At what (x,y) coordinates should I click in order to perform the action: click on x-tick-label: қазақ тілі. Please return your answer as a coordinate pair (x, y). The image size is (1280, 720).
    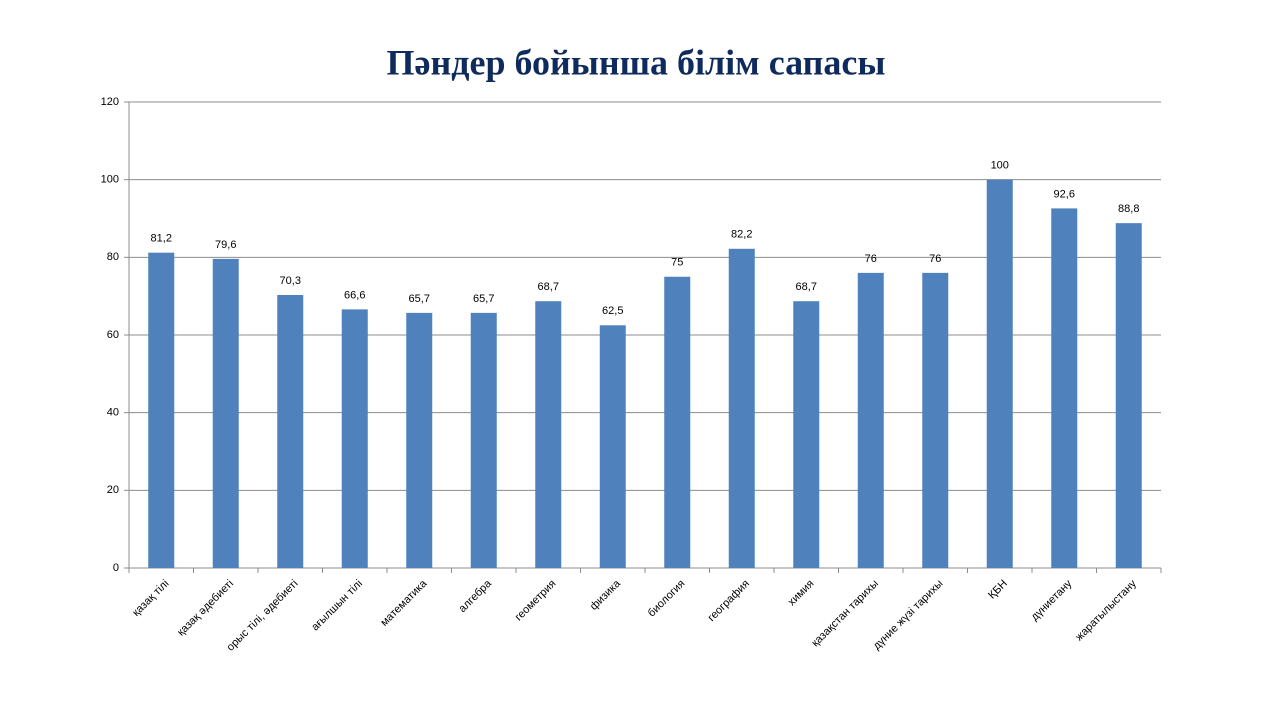
    Looking at the image, I should click on (150, 598).